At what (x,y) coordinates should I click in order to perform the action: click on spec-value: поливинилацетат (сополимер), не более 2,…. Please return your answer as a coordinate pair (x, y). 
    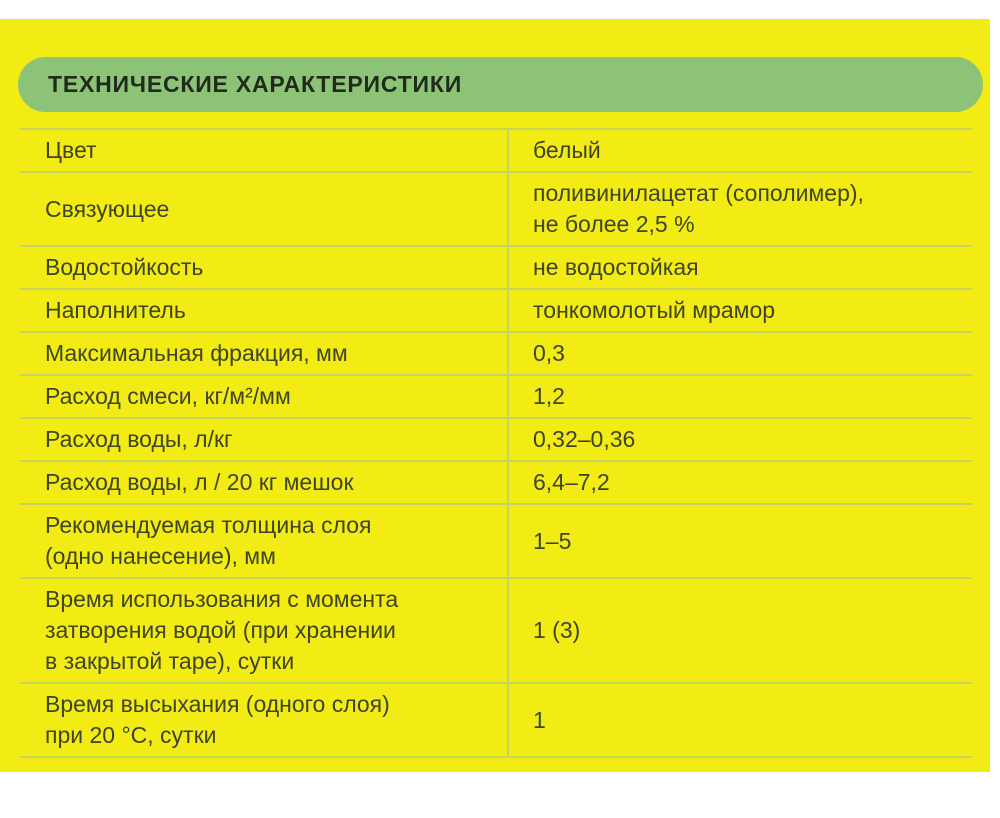
    Looking at the image, I should click on (698, 208).